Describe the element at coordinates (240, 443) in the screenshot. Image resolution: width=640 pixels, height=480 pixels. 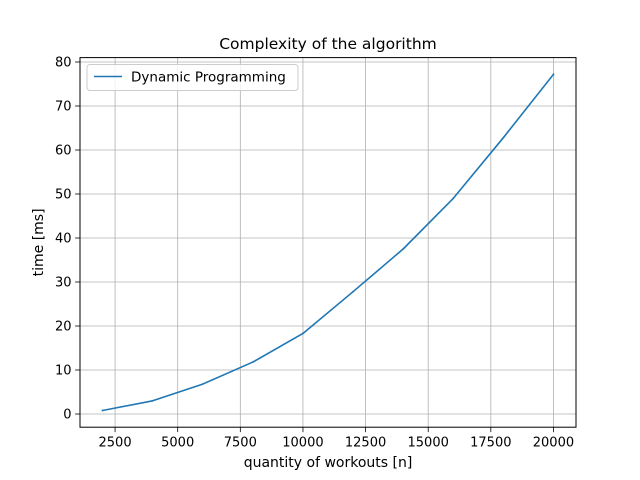
I see `x-tick-label: 7500` at that location.